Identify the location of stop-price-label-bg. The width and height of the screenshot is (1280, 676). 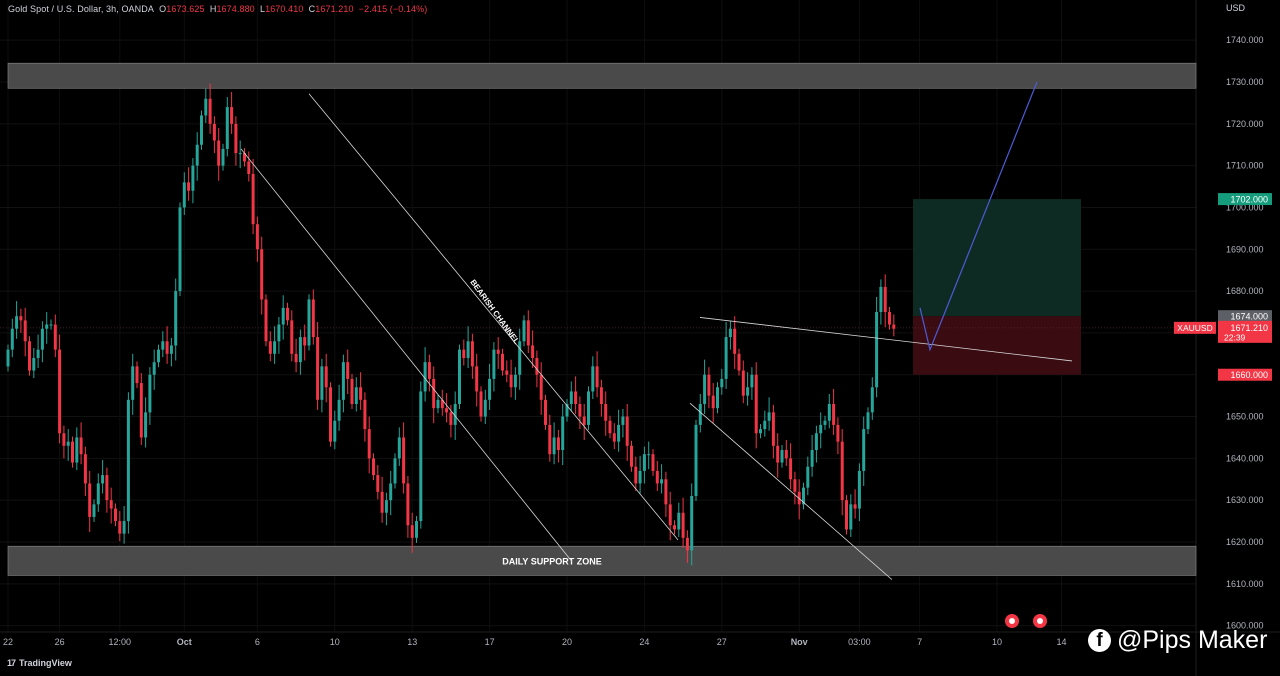
(1245, 374).